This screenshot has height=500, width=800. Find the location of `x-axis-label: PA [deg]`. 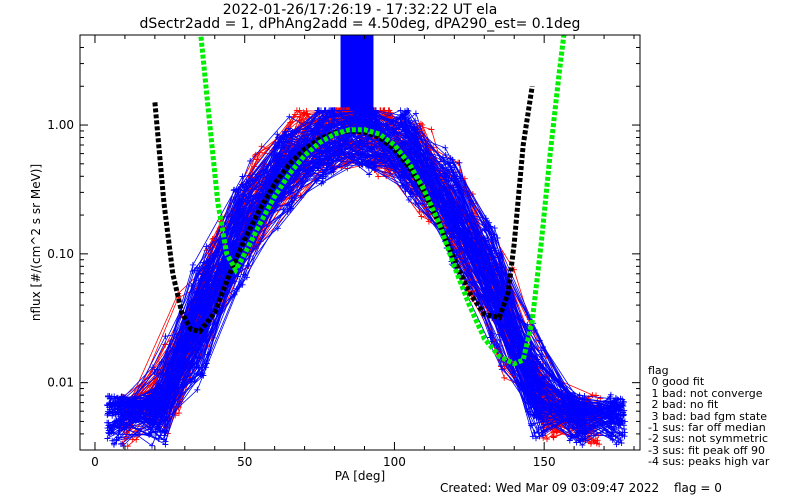

x-axis-label: PA [deg] is located at coordinates (360, 476).